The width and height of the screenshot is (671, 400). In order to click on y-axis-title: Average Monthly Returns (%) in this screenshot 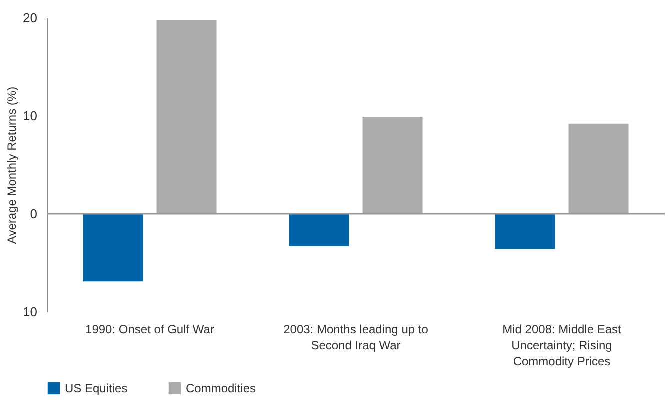, I will do `click(12, 165)`.